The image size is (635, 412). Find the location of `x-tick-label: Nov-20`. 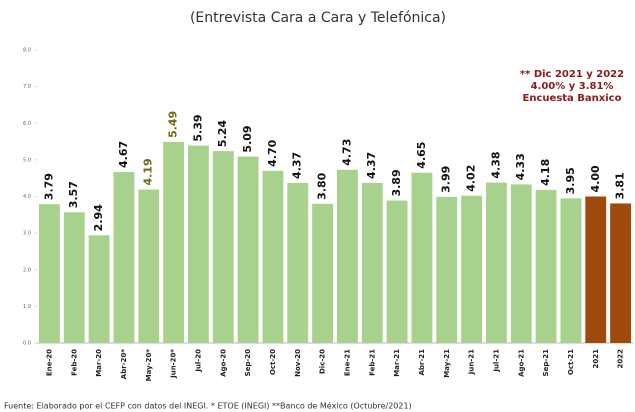

x-tick-label: Nov-20 is located at coordinates (298, 363).